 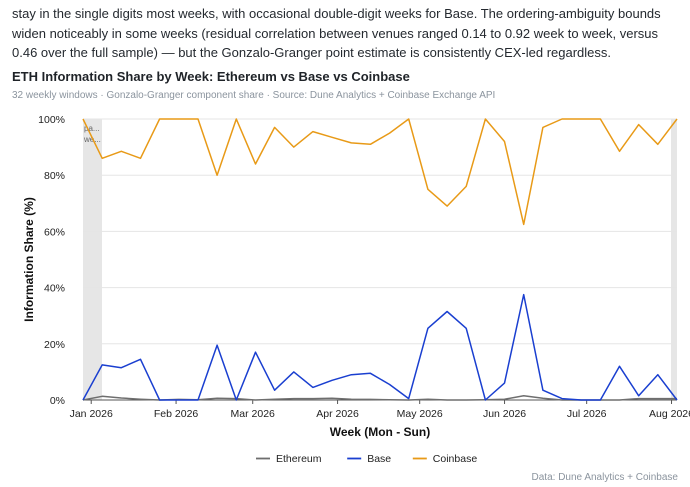 What do you see at coordinates (91, 414) in the screenshot?
I see `x-tick-label: Jan 2026` at bounding box center [91, 414].